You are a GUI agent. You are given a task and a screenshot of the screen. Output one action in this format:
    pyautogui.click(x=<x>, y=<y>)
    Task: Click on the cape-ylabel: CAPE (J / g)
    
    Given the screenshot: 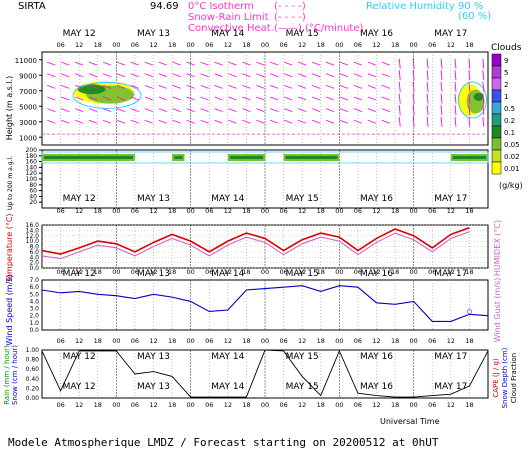 What is the action you would take?
    pyautogui.click(x=496, y=378)
    